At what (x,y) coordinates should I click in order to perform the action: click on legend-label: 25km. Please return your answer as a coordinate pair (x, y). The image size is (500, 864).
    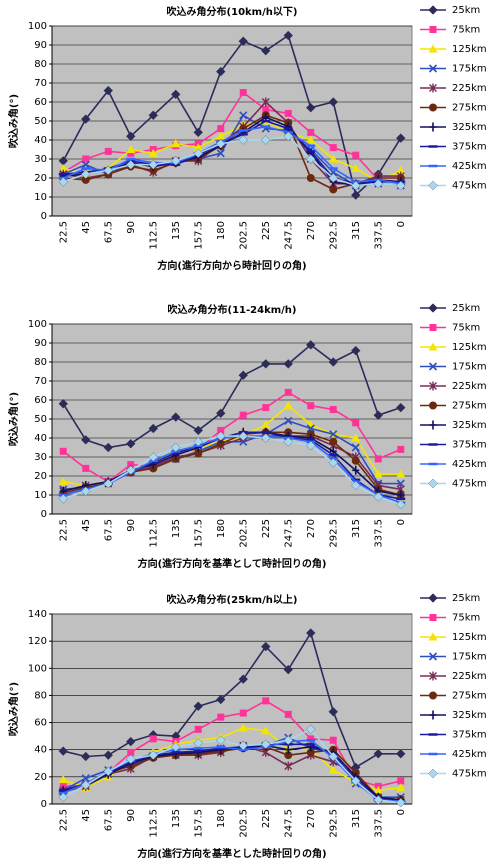
    Looking at the image, I should click on (466, 308).